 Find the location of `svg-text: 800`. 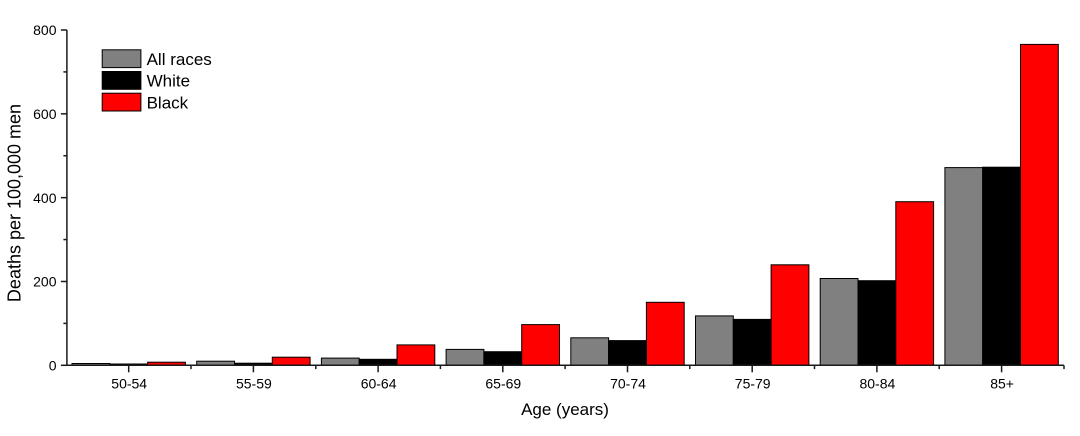

svg-text: 800 is located at coordinates (45, 30).